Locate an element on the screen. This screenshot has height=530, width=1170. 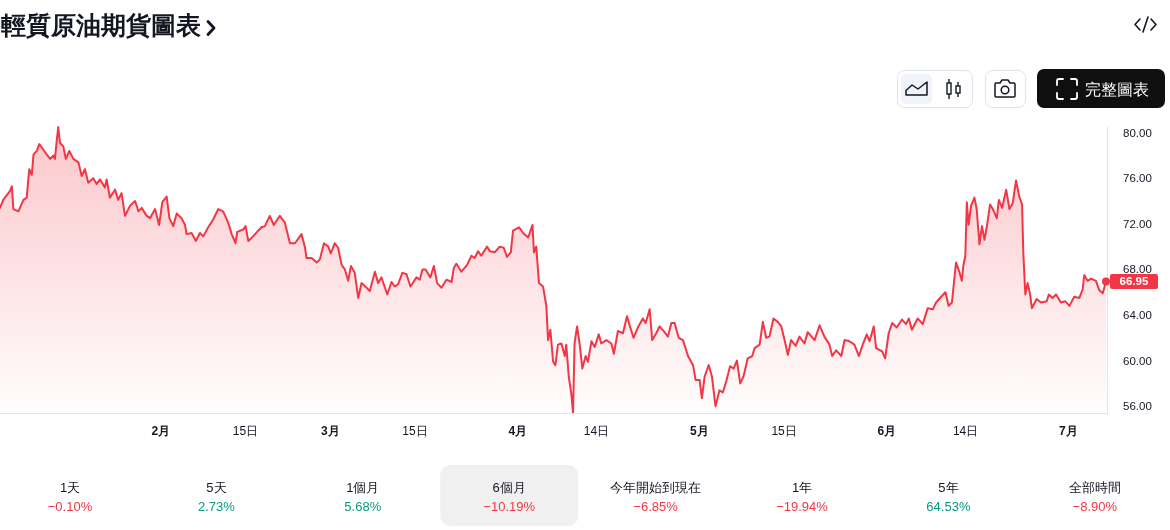
annotation: 66.95 is located at coordinates (1134, 281).